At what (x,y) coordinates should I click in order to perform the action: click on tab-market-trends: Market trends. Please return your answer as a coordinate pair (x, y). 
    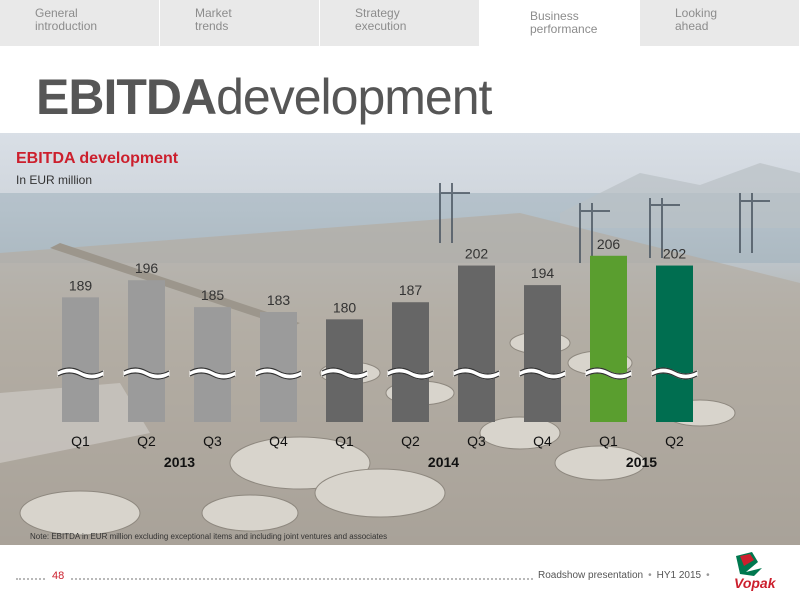
    Looking at the image, I should click on (240, 23).